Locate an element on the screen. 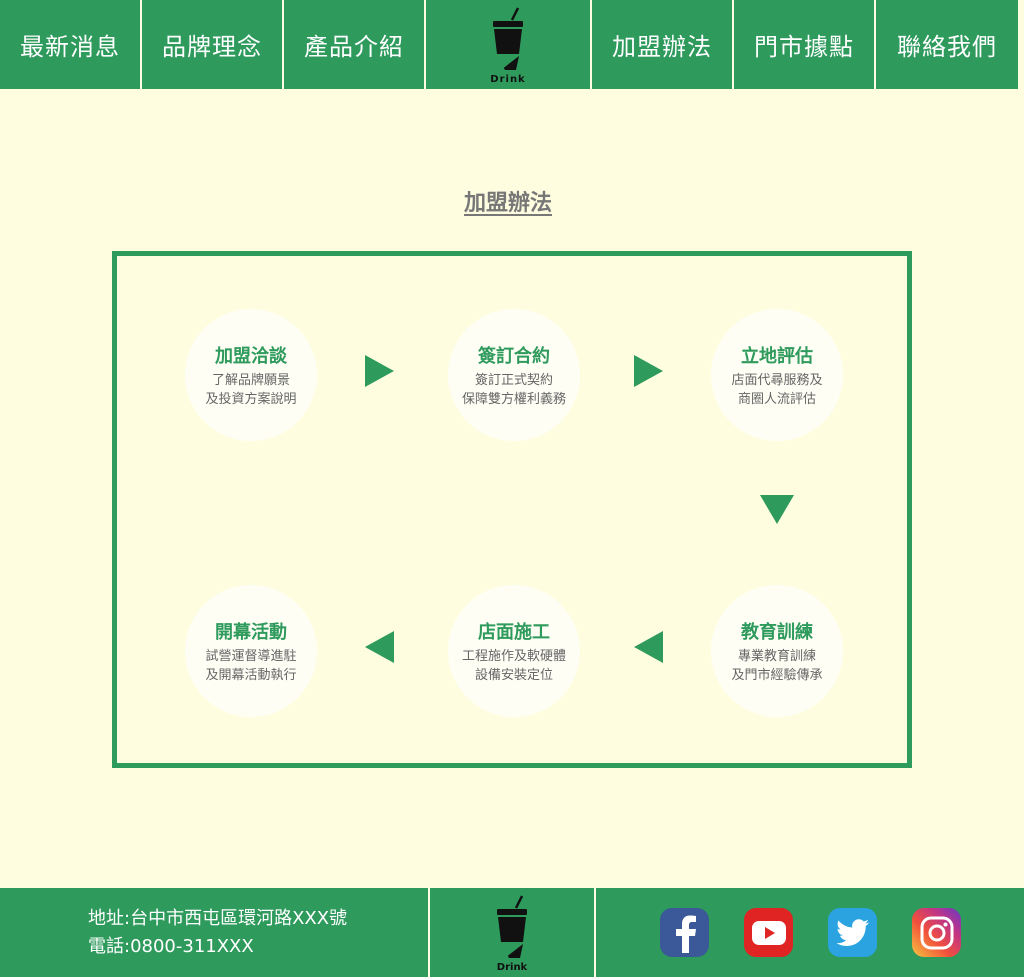 The image size is (1024, 977). step-grand-opening: 開幕活動 試營運督導進駐 及開幕活動執行 is located at coordinates (251, 651).